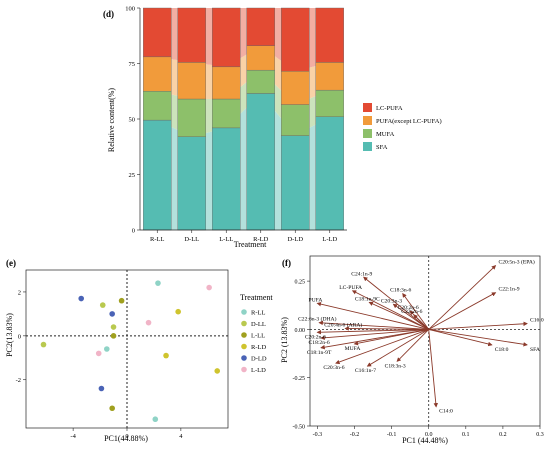 This screenshot has height=449, width=550. What do you see at coordinates (409, 121) in the screenshot?
I see `d-legend-label-1: PUFA(except LC-PUFA)` at bounding box center [409, 121].